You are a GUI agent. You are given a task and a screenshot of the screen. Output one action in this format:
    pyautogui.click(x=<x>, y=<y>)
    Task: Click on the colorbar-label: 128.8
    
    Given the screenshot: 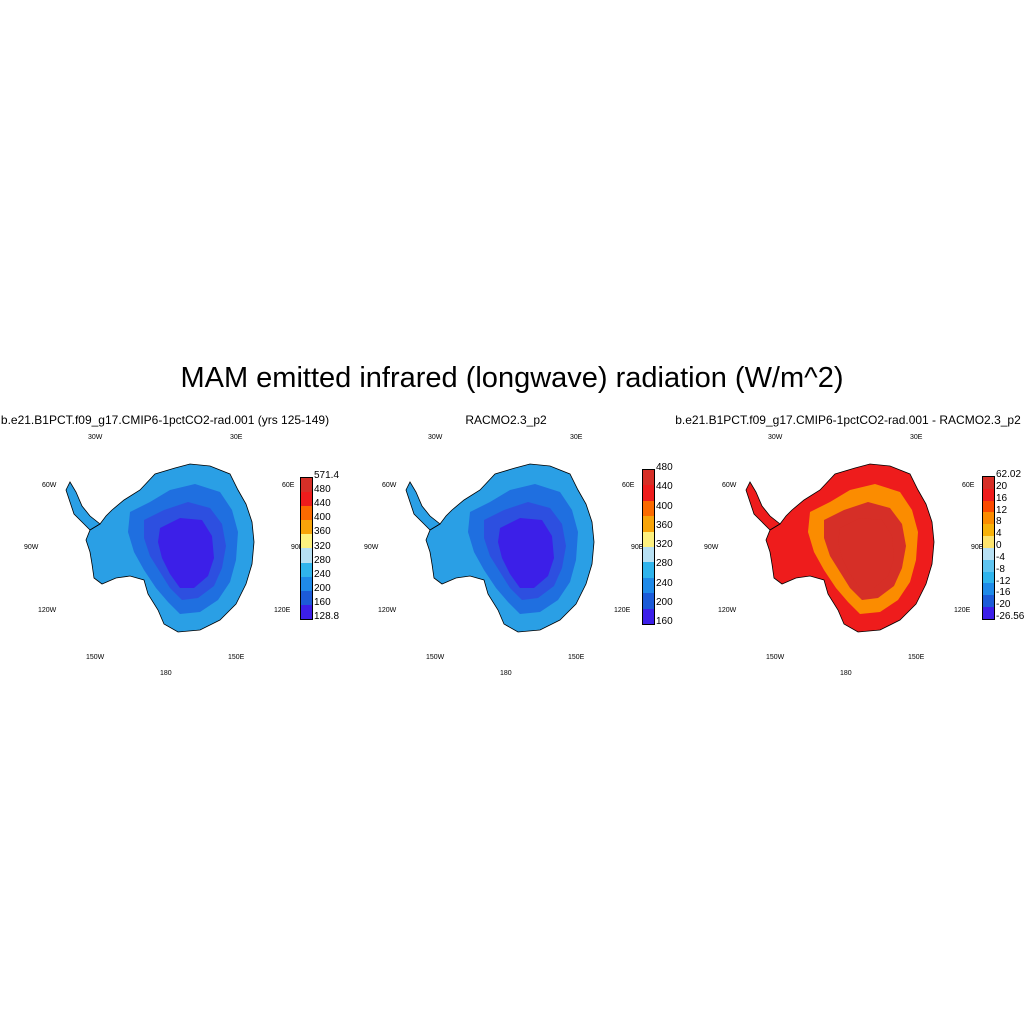 What is the action you would take?
    pyautogui.click(x=327, y=616)
    